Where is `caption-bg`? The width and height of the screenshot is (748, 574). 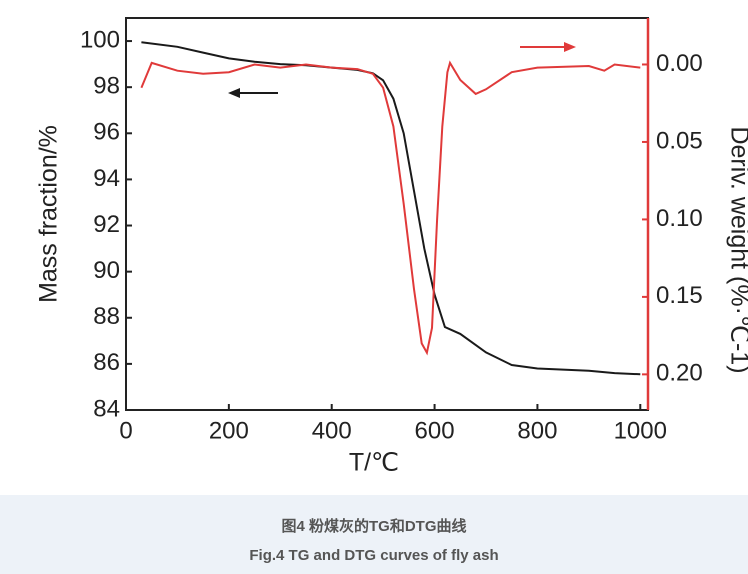
caption-bg is located at coordinates (374, 534).